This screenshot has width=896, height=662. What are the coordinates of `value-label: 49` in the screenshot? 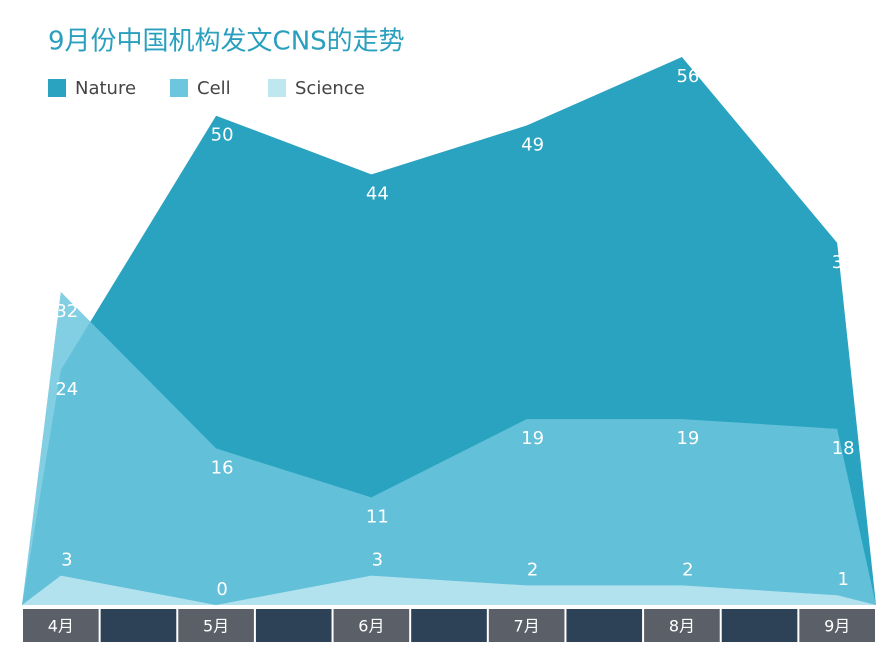 It's located at (532, 145).